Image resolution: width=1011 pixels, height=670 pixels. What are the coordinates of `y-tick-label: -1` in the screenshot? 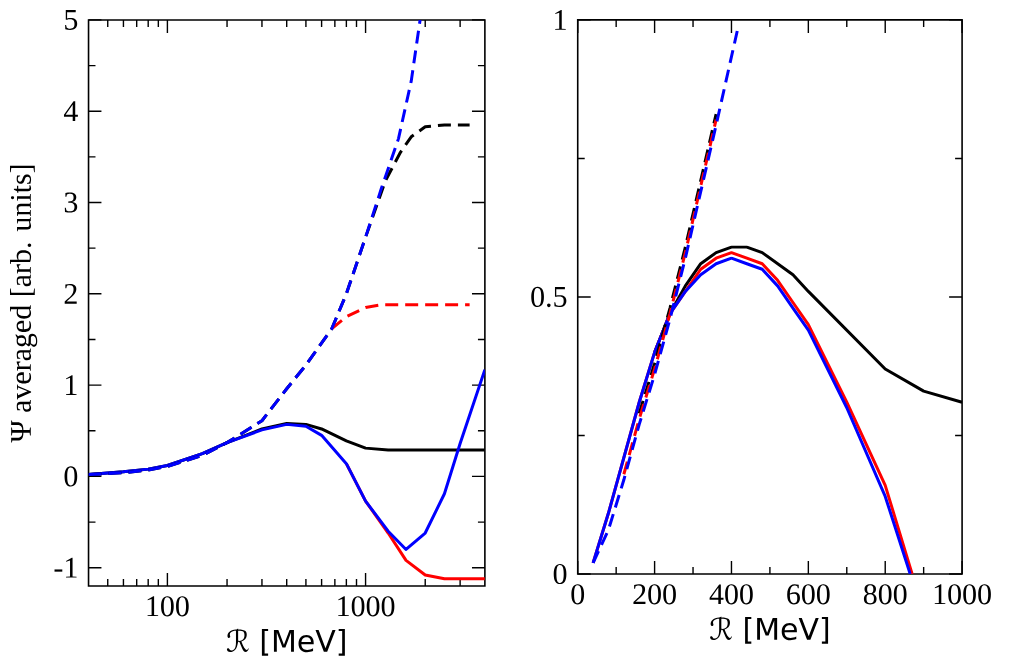 It's located at (65, 567).